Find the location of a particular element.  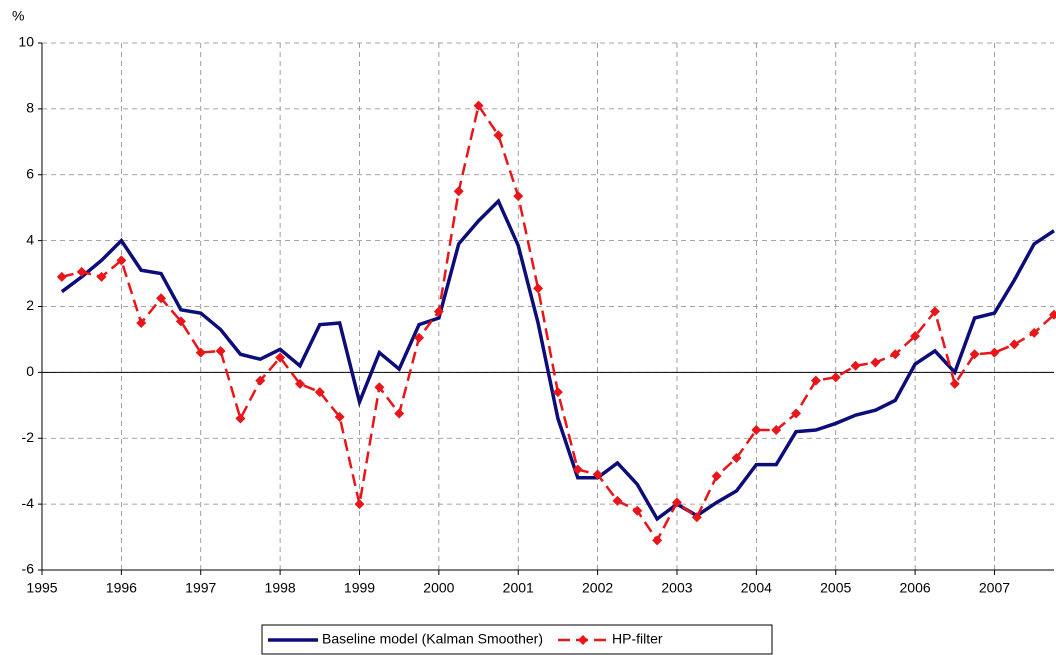

x-tick-label: 1997 is located at coordinates (200, 588).